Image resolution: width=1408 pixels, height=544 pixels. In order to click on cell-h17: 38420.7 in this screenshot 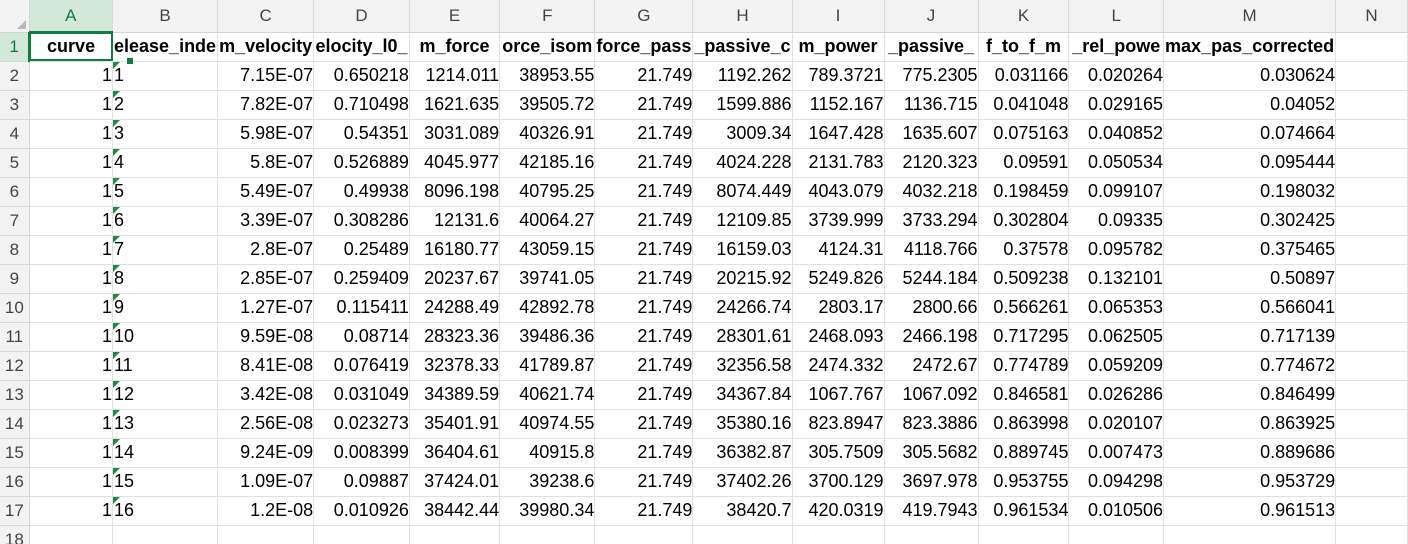, I will do `click(742, 511)`.